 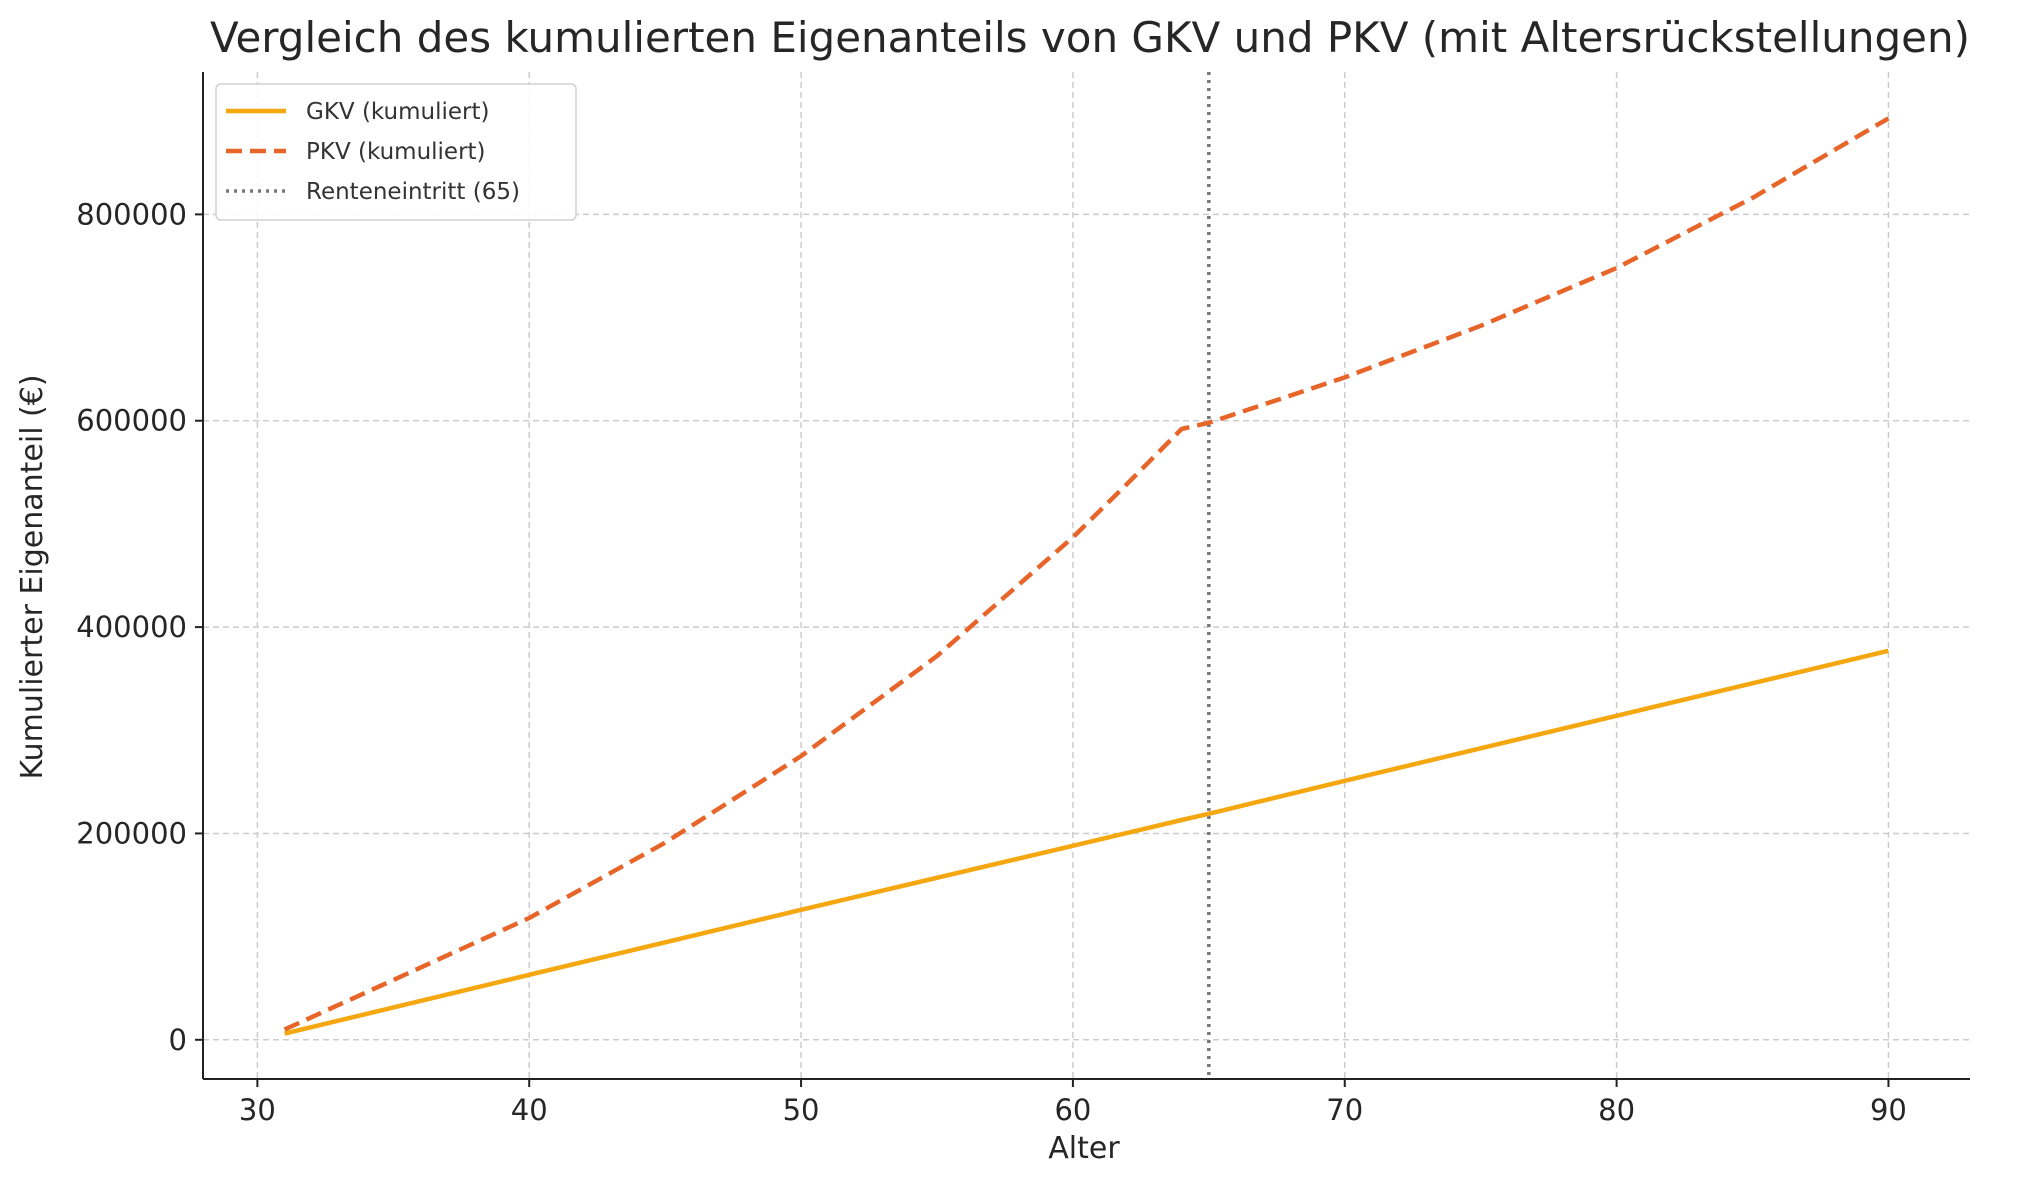 I want to click on x-tick-label: 60, so click(x=1072, y=1110).